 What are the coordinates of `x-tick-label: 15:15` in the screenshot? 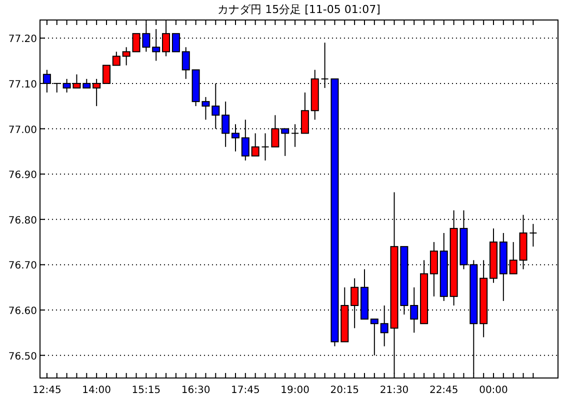 It's located at (146, 390).